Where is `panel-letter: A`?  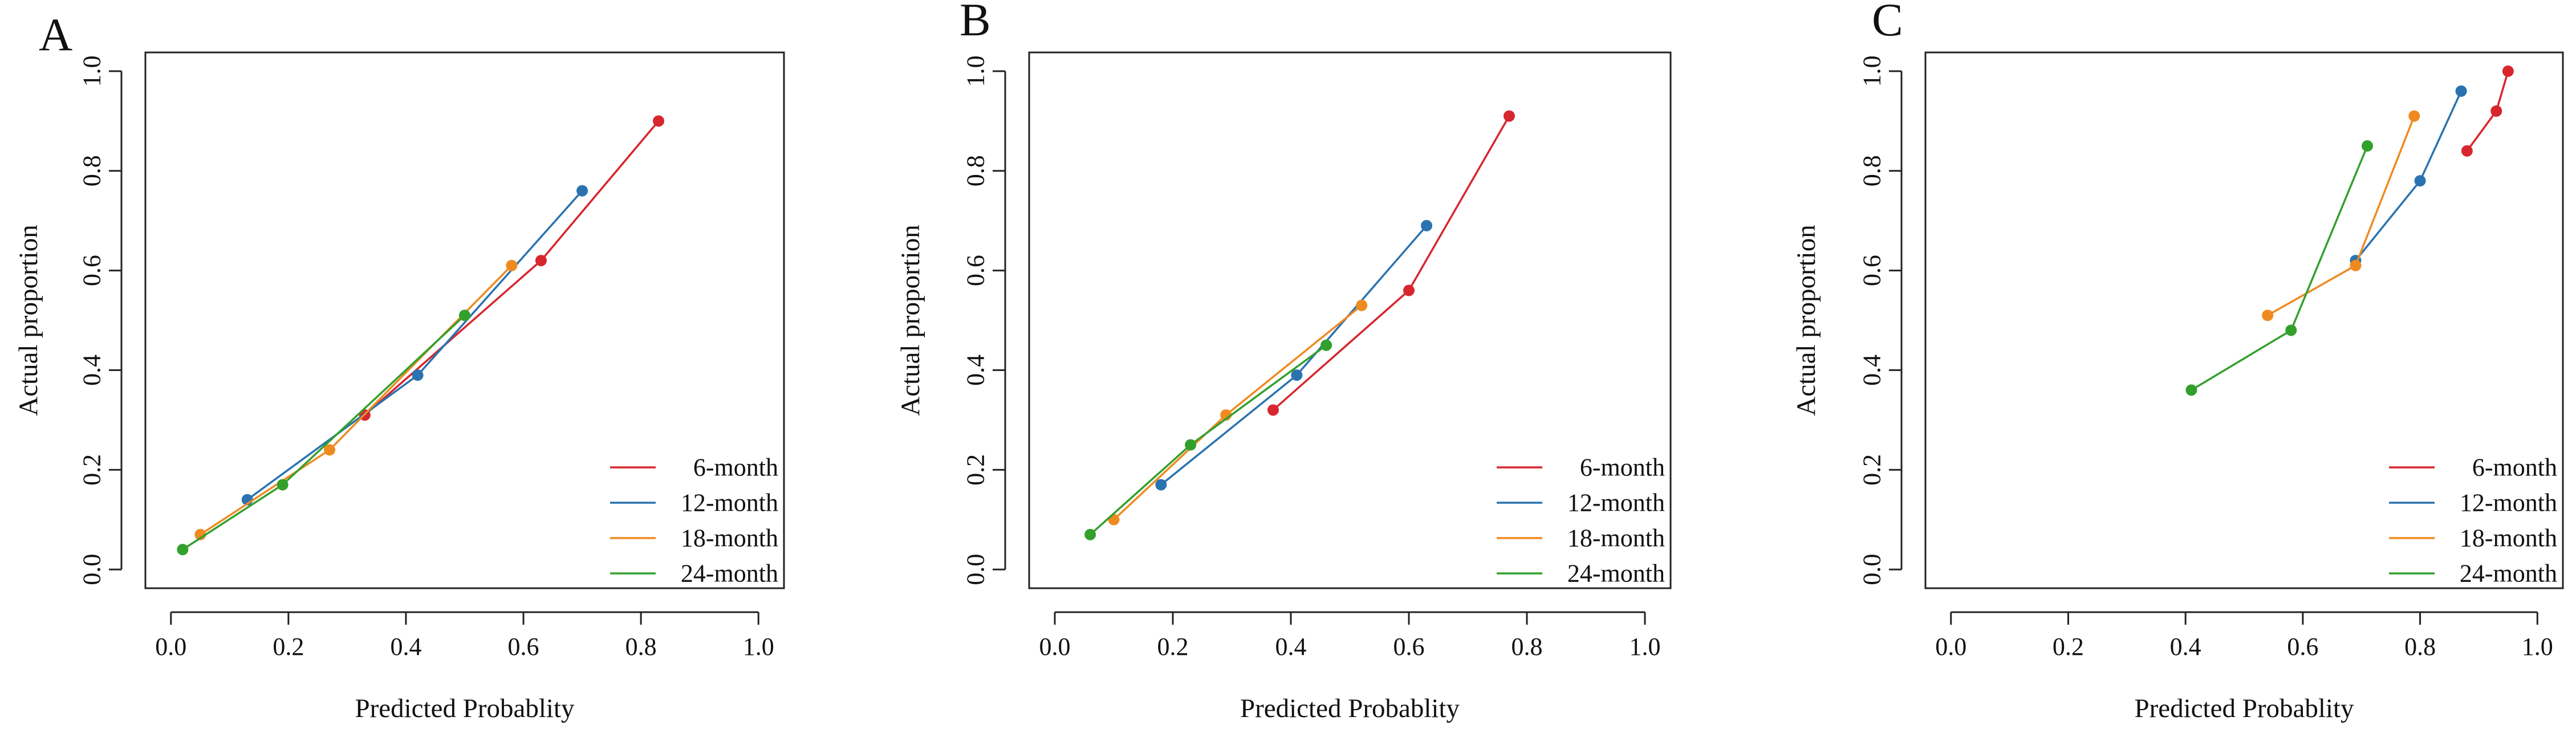 panel-letter: A is located at coordinates (55, 34).